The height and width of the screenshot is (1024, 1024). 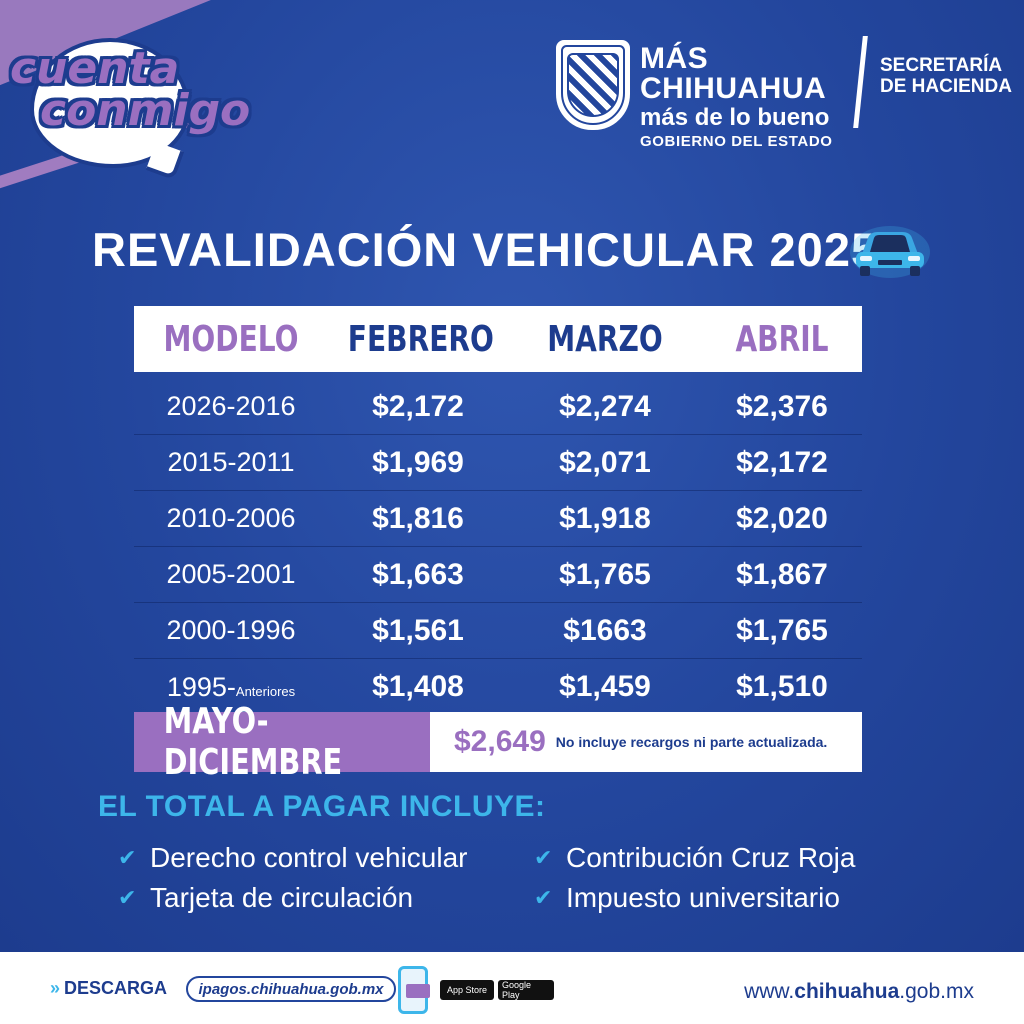 I want to click on marzo-cell: $1,459, so click(x=605, y=687).